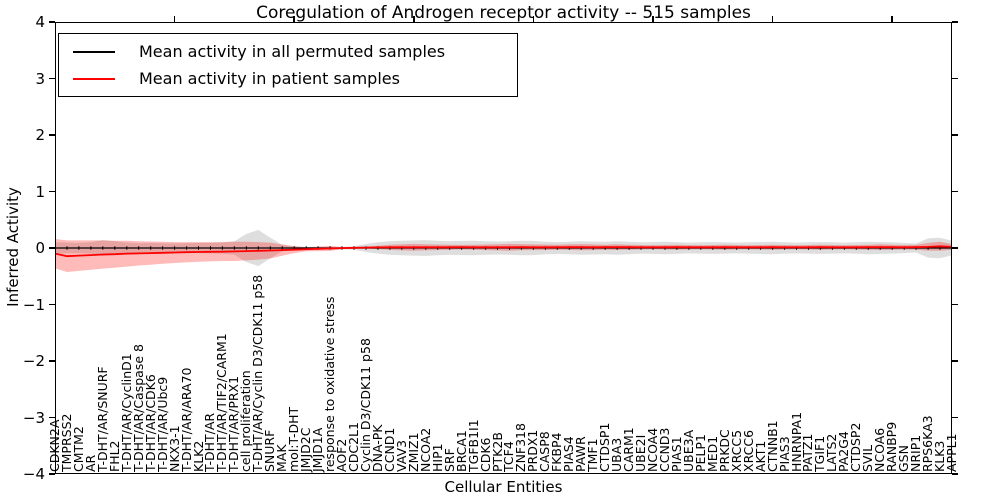 The width and height of the screenshot is (1000, 500). What do you see at coordinates (40, 248) in the screenshot?
I see `y-tick-label: 0` at bounding box center [40, 248].